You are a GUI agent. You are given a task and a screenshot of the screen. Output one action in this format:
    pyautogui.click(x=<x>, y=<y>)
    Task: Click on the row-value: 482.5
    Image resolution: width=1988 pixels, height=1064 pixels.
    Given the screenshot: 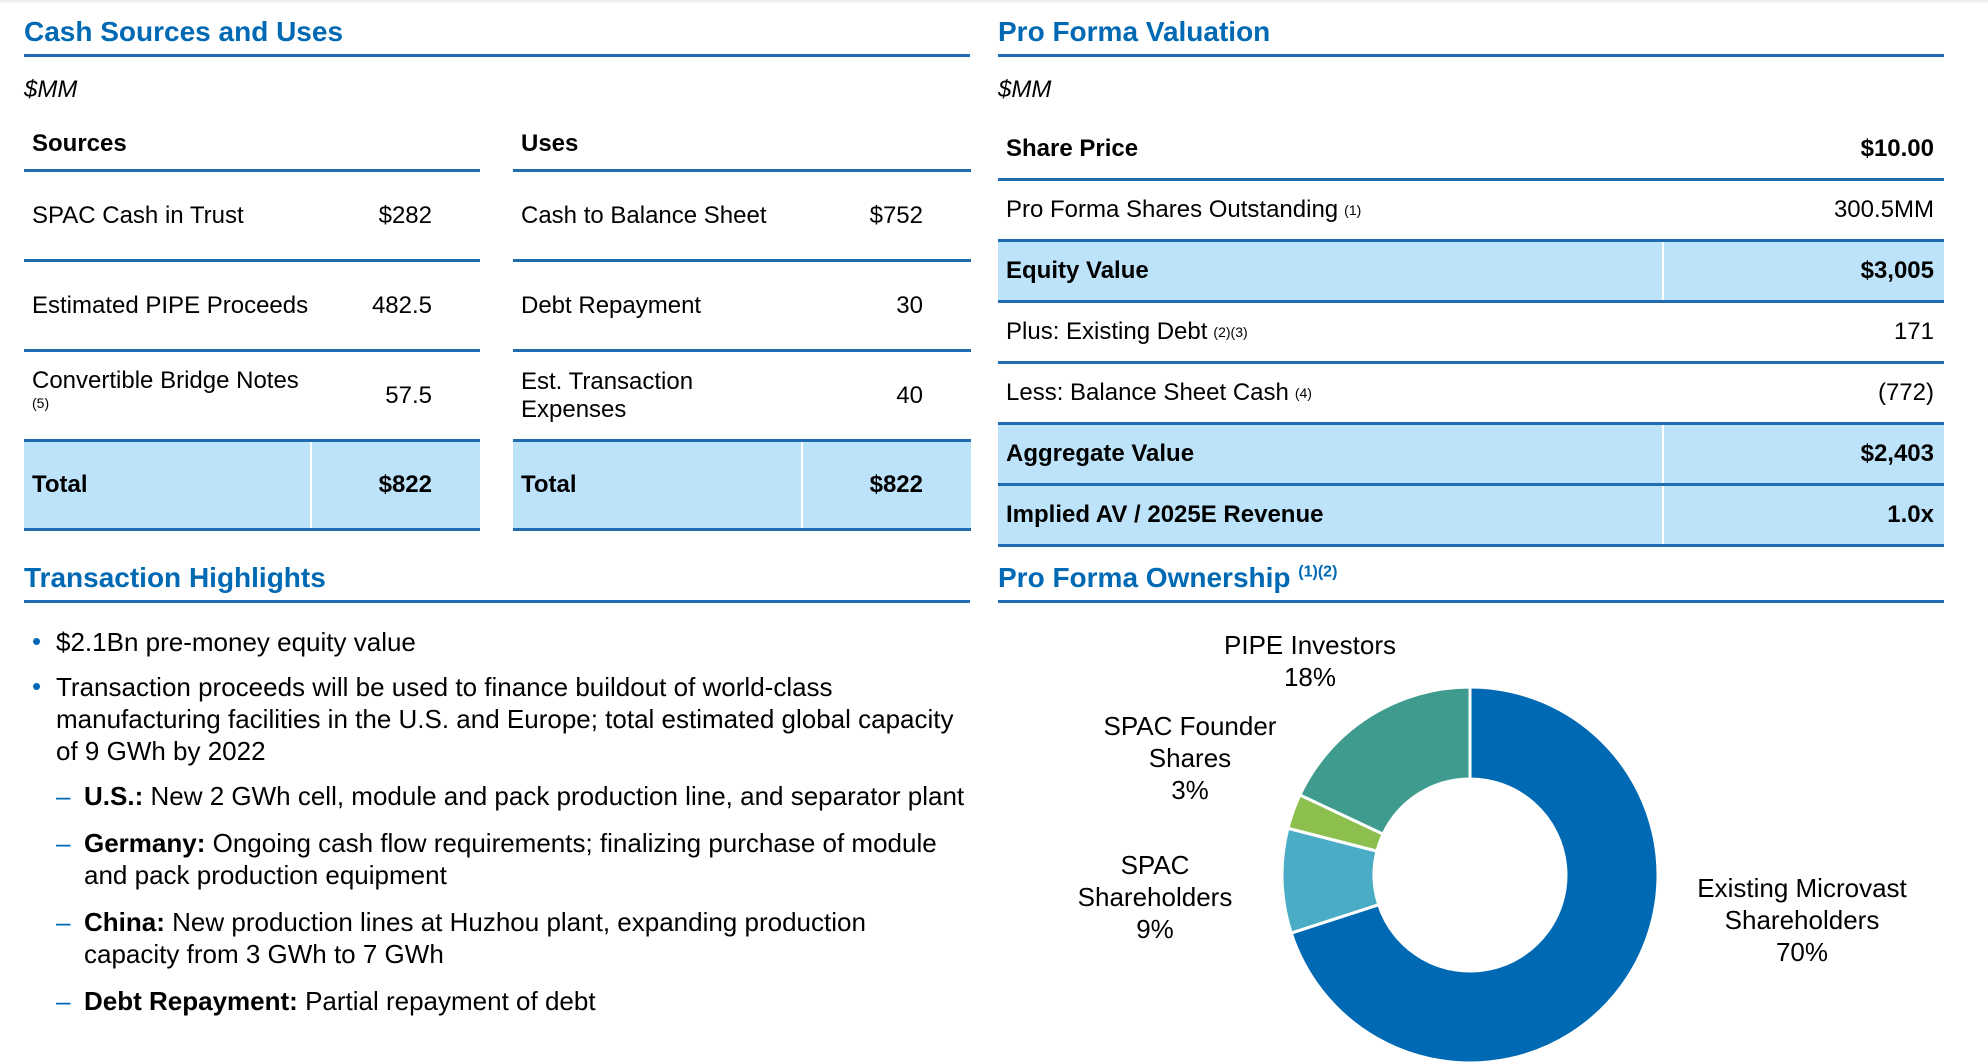 What is the action you would take?
    pyautogui.click(x=401, y=305)
    